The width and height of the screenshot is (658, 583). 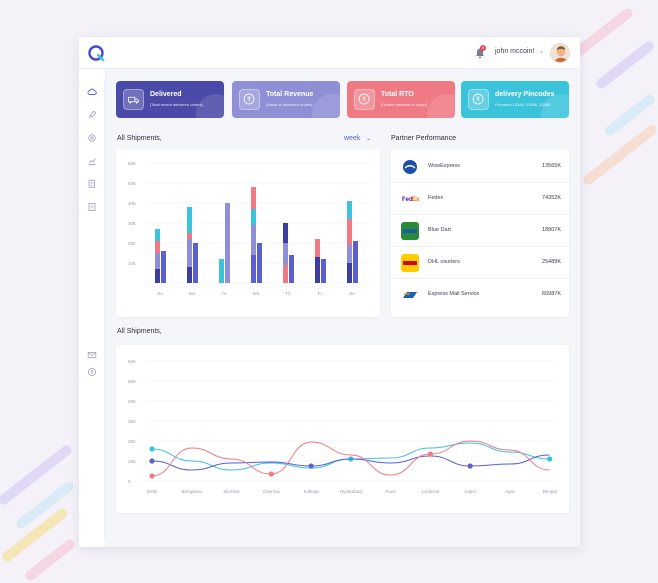 What do you see at coordinates (326, 106) in the screenshot?
I see `card-decoration` at bounding box center [326, 106].